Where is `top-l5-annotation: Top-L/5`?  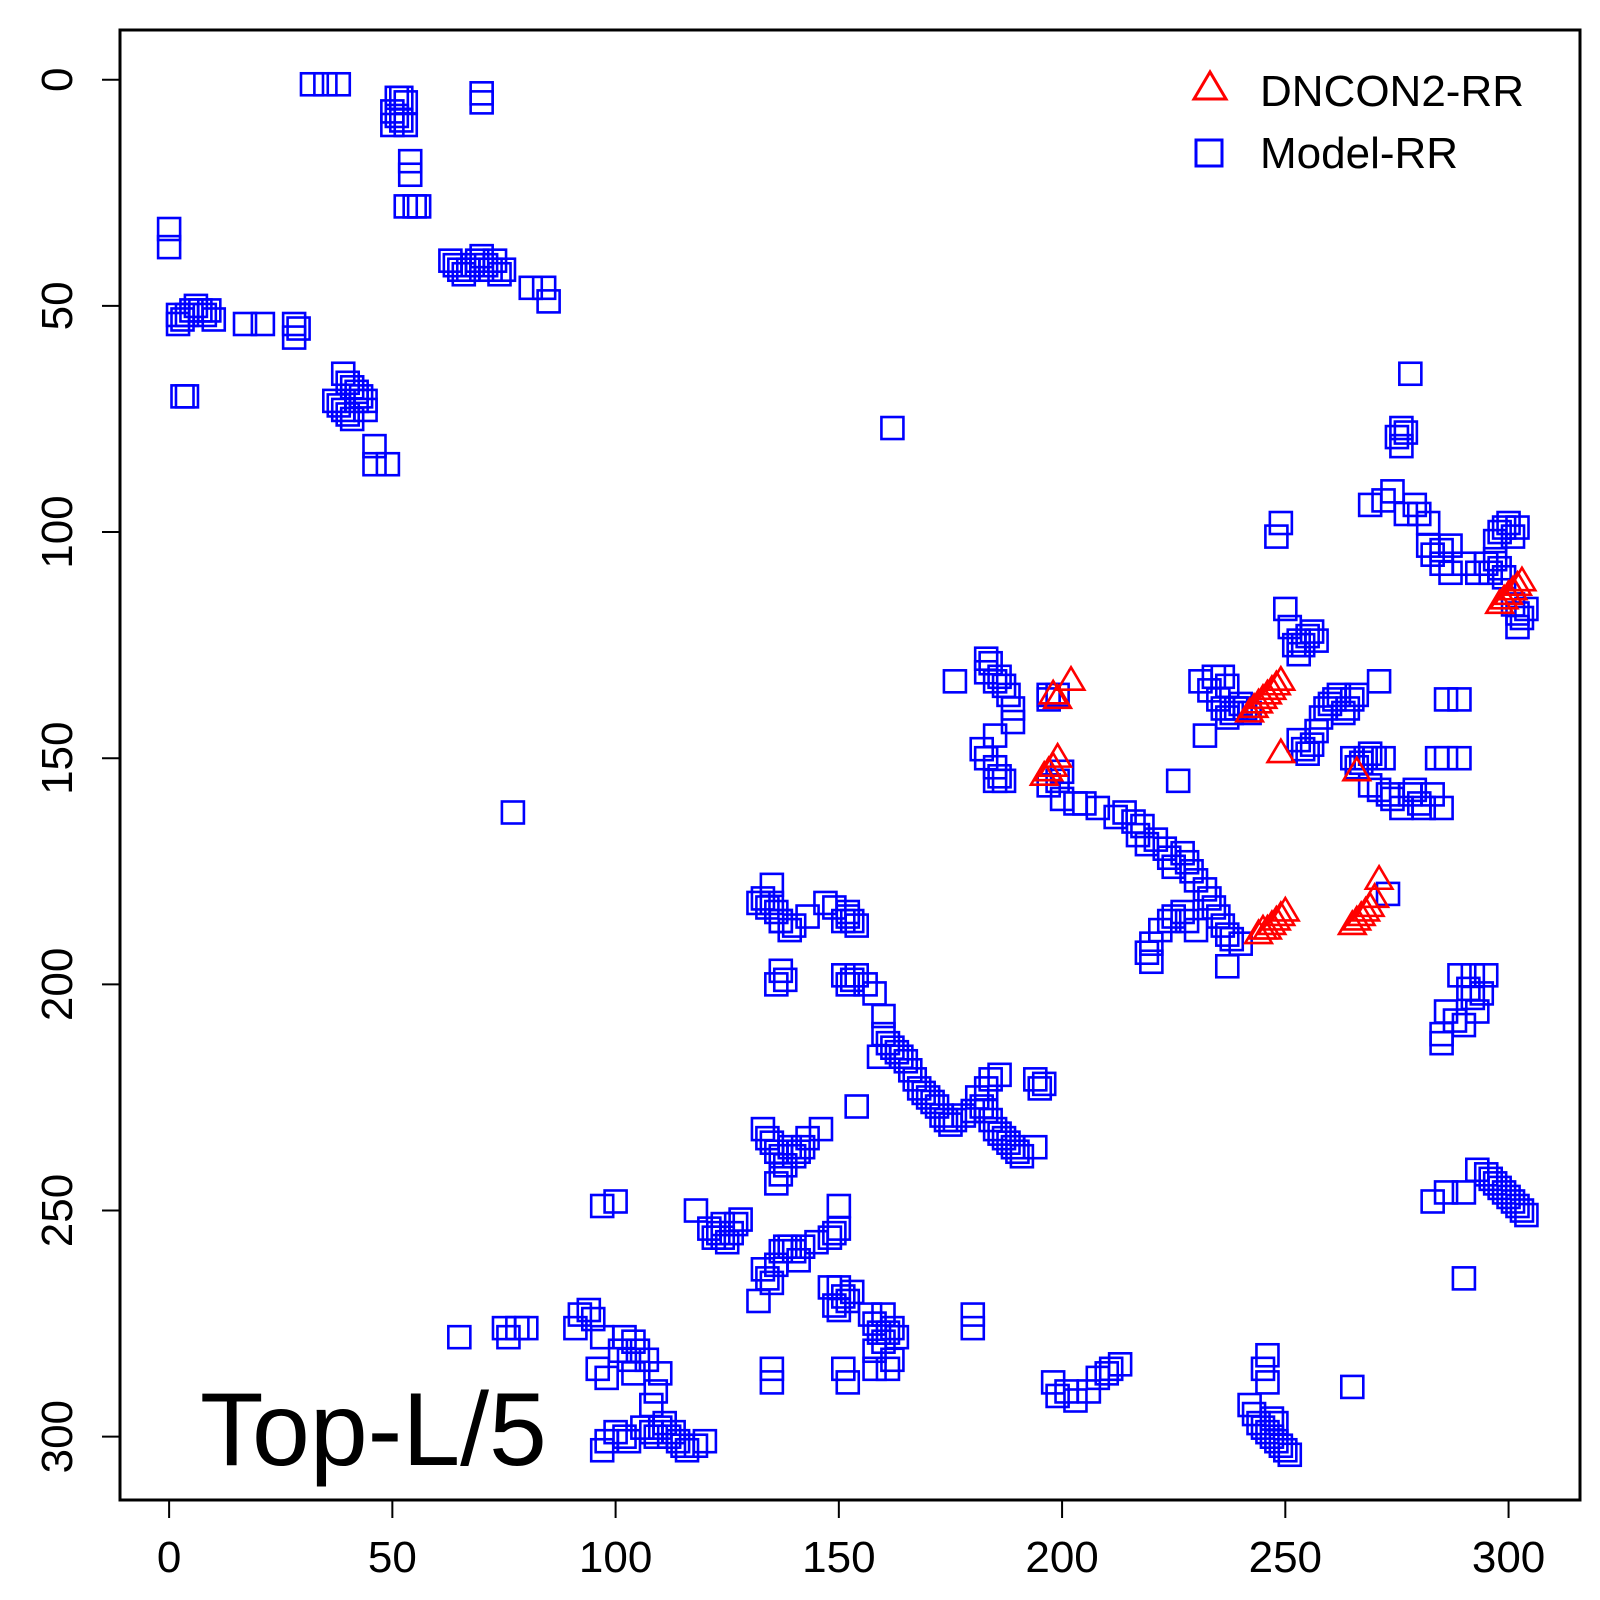
top-l5-annotation: Top-L/5 is located at coordinates (373, 1430).